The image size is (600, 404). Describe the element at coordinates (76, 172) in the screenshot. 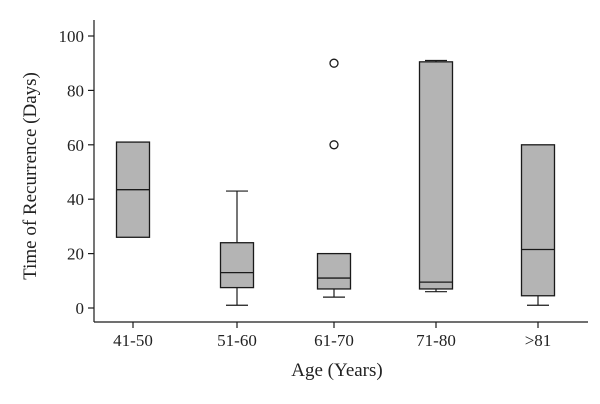

I see `y-axis-ticks: 0 20 40 60 80 100` at that location.